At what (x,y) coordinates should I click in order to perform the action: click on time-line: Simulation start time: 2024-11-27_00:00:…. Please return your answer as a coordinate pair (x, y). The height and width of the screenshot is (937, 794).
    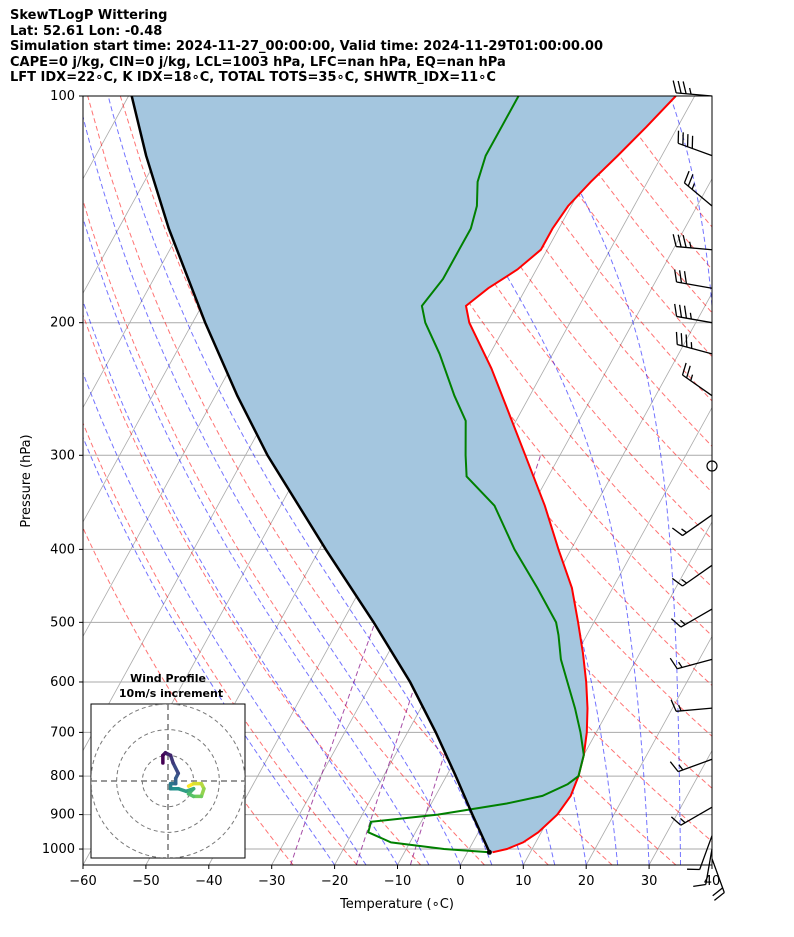
    Looking at the image, I should click on (306, 46).